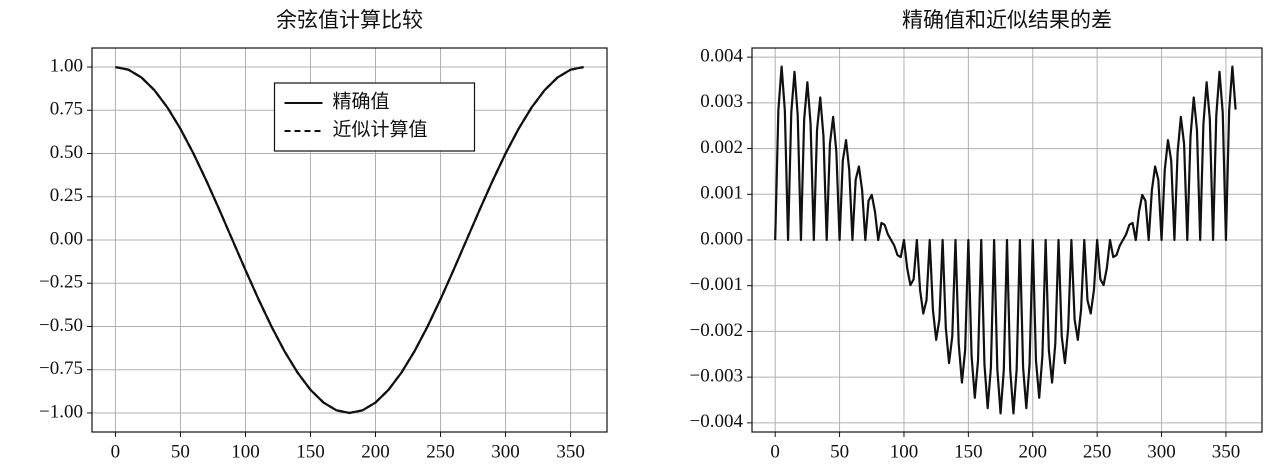 The width and height of the screenshot is (1280, 475). Describe the element at coordinates (349, 20) in the screenshot. I see `chart-title: 余弦值计算比较` at that location.